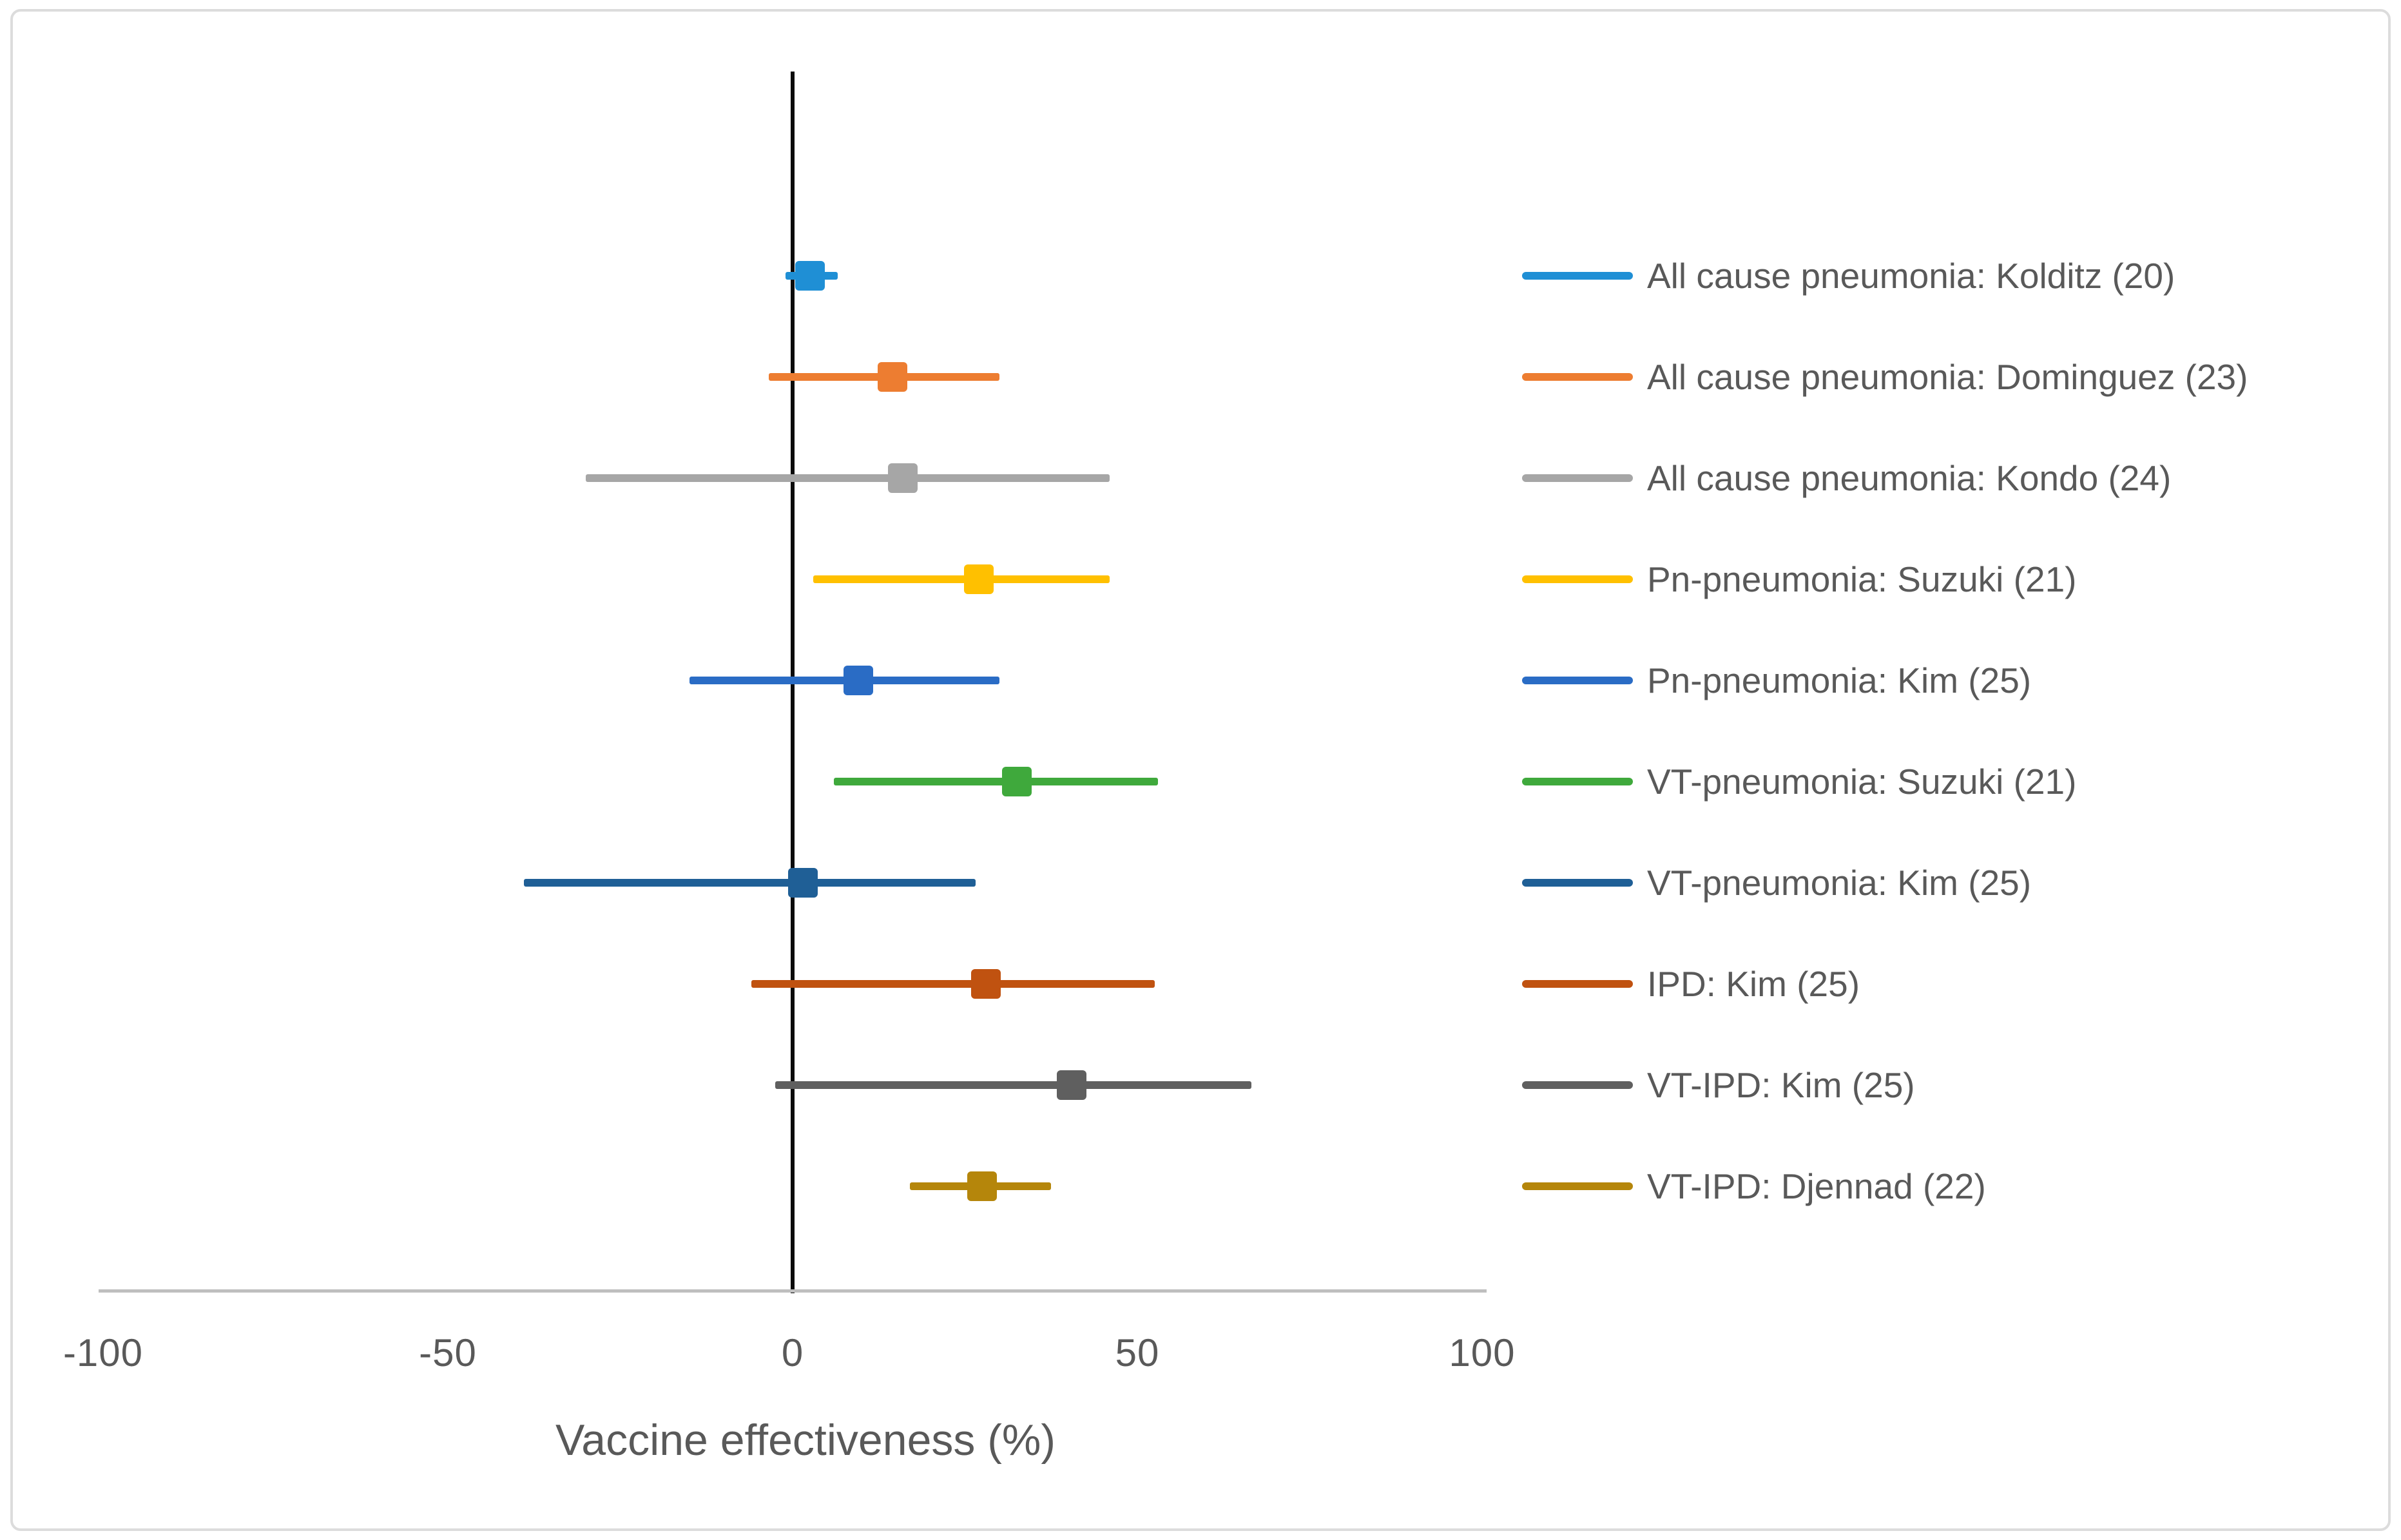  I want to click on legend-label: IPD: Kim (25), so click(1753, 984).